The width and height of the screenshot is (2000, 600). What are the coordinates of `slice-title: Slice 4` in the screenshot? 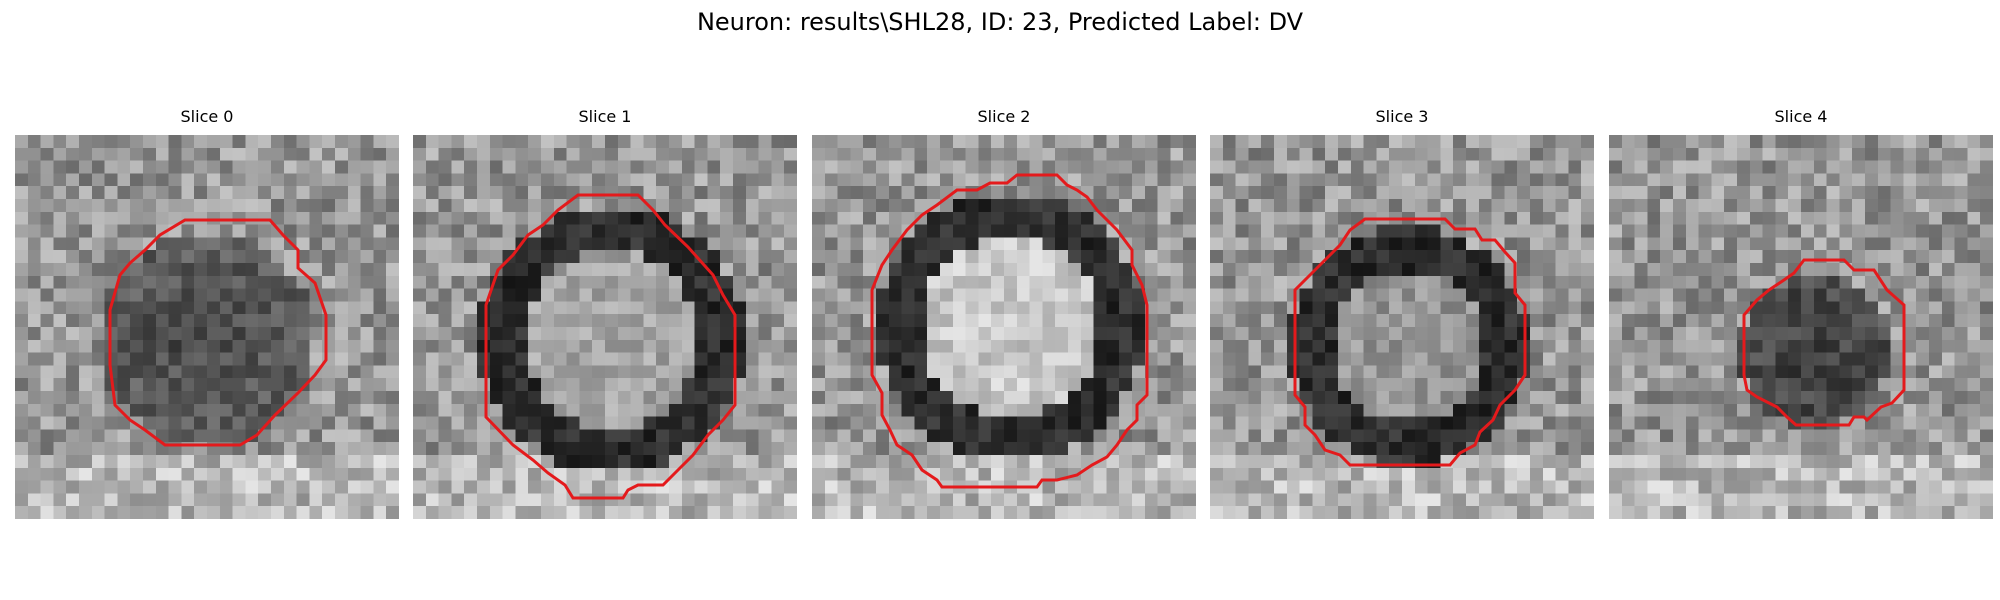 It's located at (1801, 116).